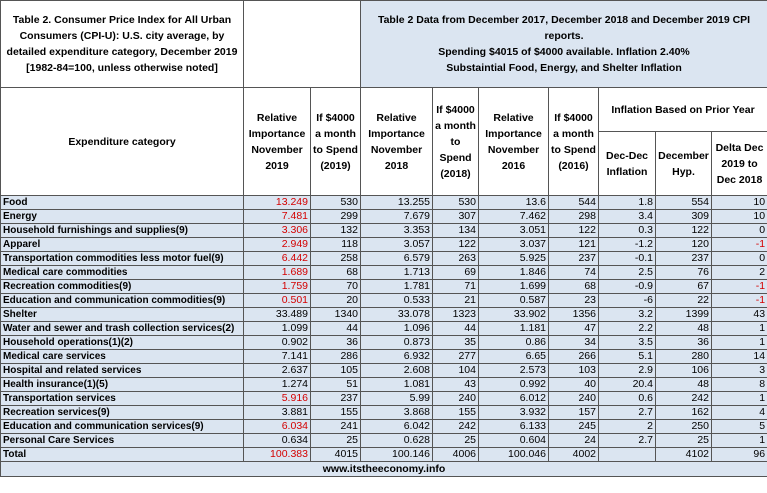 The height and width of the screenshot is (493, 767). Describe the element at coordinates (122, 272) in the screenshot. I see `category-cell: Medical care commodities` at that location.